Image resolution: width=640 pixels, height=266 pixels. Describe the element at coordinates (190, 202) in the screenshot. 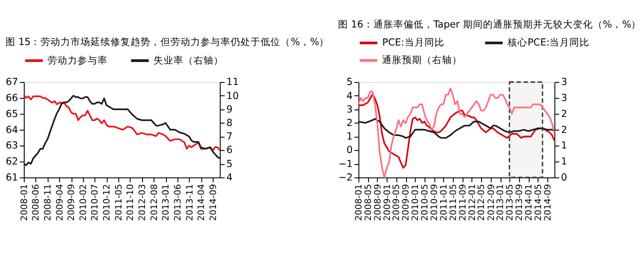

I see `x-tick-label: 2013-11` at that location.